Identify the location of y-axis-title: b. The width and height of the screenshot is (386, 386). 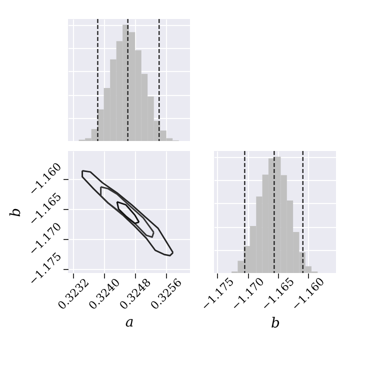
(16, 212).